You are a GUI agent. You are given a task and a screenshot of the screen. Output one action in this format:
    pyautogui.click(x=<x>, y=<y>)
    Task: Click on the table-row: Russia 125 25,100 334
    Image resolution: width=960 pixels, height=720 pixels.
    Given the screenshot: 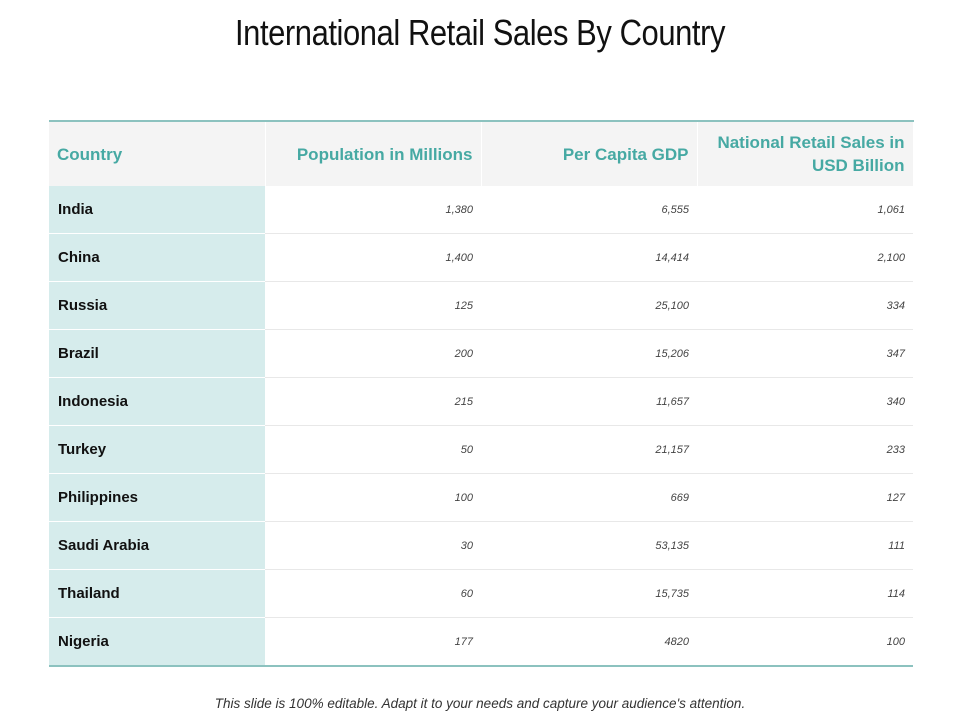 What is the action you would take?
    pyautogui.click(x=481, y=305)
    